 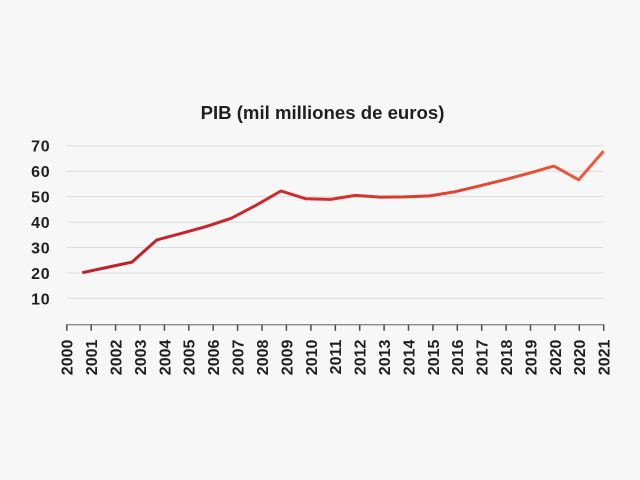 What do you see at coordinates (40, 198) in the screenshot?
I see `svg-text: 50` at bounding box center [40, 198].